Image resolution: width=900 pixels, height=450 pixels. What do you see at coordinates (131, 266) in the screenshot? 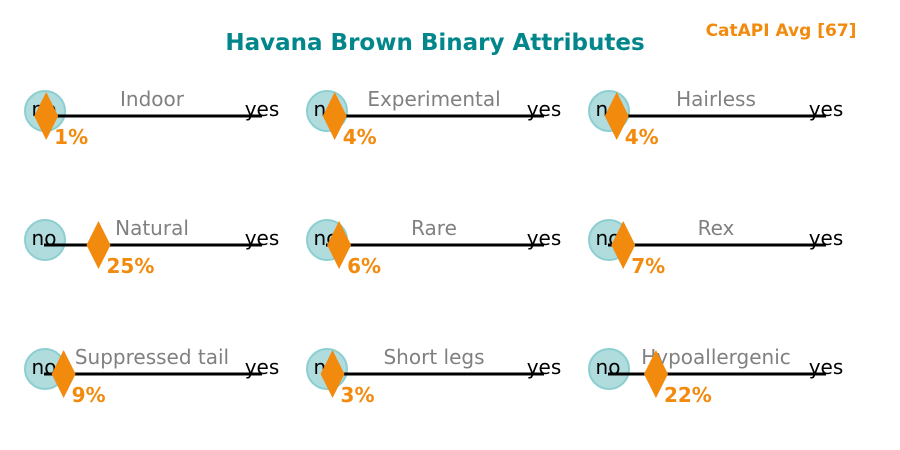
I see `percent-label: 25%` at bounding box center [131, 266].